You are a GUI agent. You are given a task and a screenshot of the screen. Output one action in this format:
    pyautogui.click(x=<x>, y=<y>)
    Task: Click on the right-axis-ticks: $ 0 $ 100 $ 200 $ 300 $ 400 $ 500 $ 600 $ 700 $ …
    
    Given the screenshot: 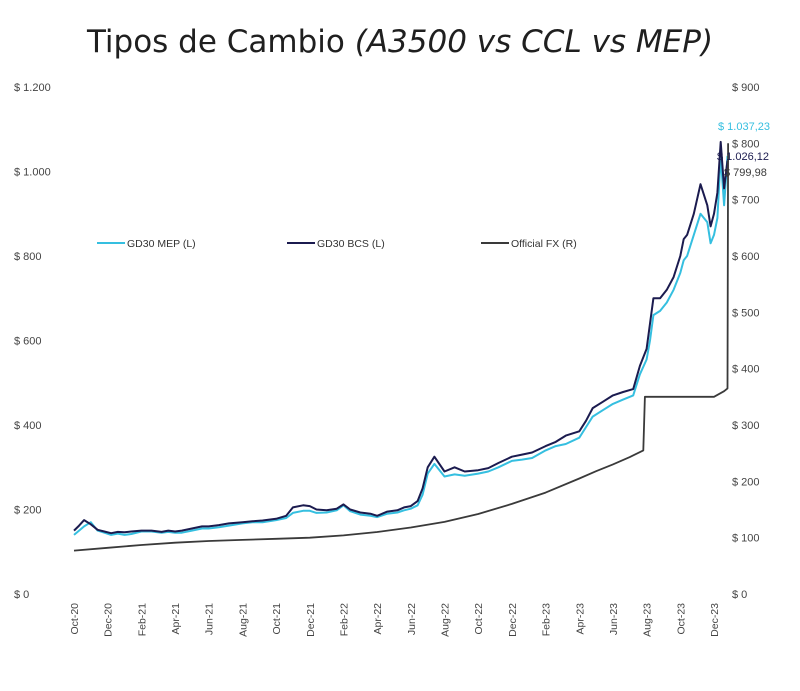 What is the action you would take?
    pyautogui.click(x=746, y=341)
    